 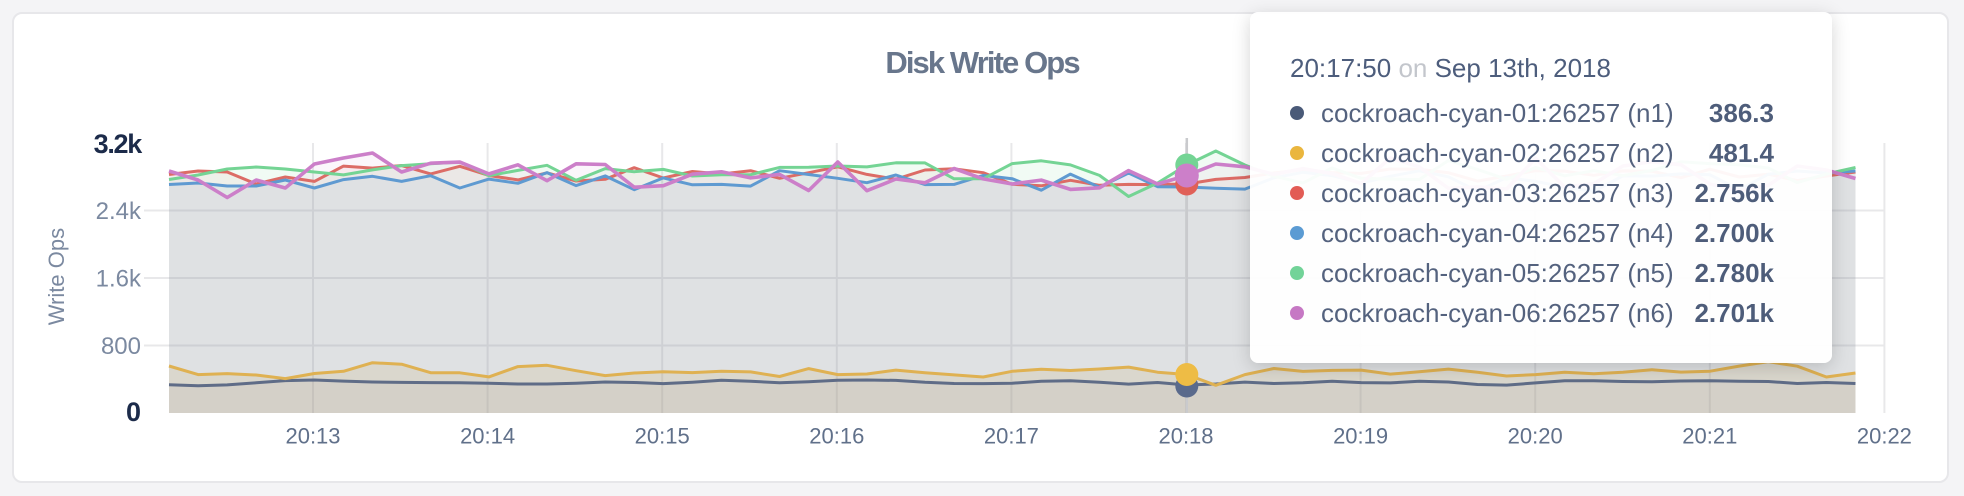 I want to click on svg-text: 3.2k, so click(x=119, y=144).